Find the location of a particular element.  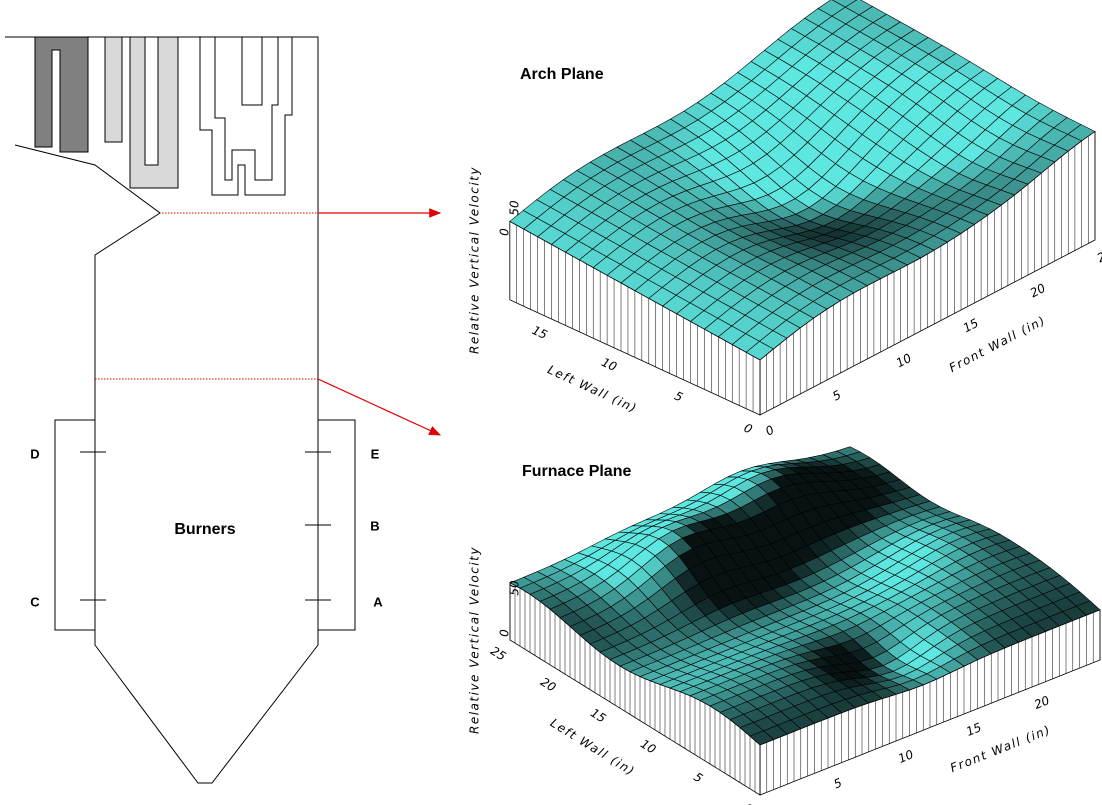

burner-label: A is located at coordinates (378, 601).